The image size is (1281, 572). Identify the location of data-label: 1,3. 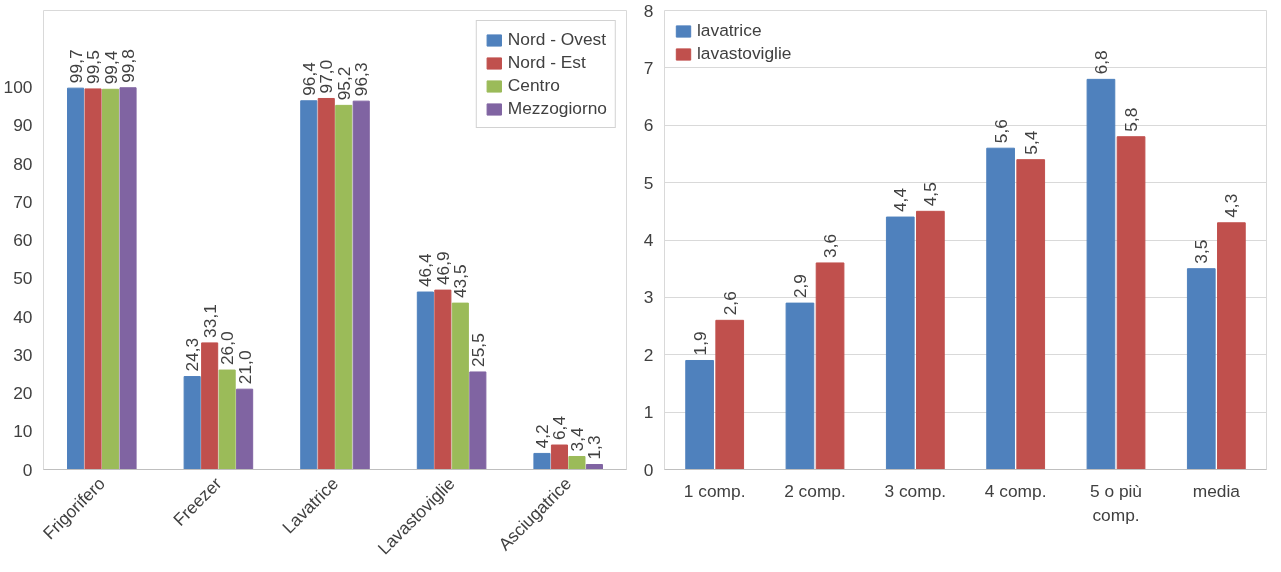
(594, 447).